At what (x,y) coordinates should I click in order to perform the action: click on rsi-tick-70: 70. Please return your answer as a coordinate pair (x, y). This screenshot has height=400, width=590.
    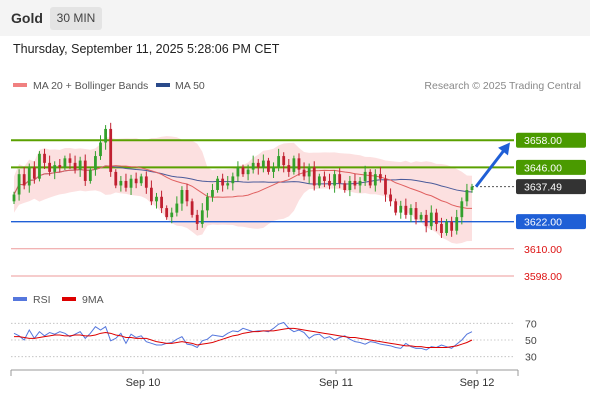
    Looking at the image, I should click on (531, 324).